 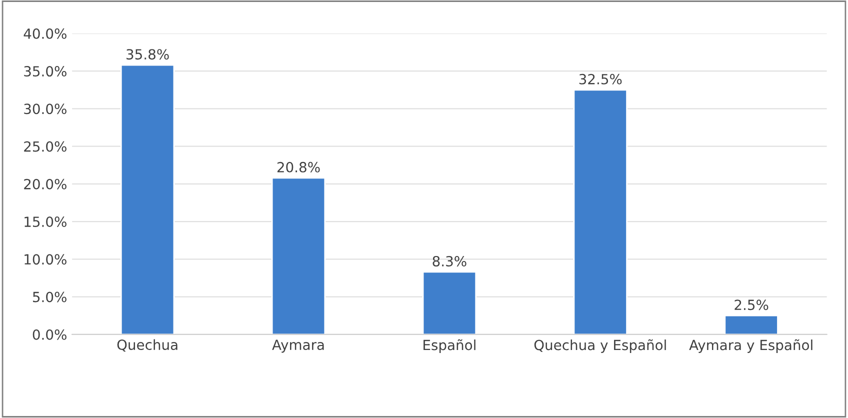 What do you see at coordinates (49, 297) in the screenshot?
I see `y-tick-label: 5.0%` at bounding box center [49, 297].